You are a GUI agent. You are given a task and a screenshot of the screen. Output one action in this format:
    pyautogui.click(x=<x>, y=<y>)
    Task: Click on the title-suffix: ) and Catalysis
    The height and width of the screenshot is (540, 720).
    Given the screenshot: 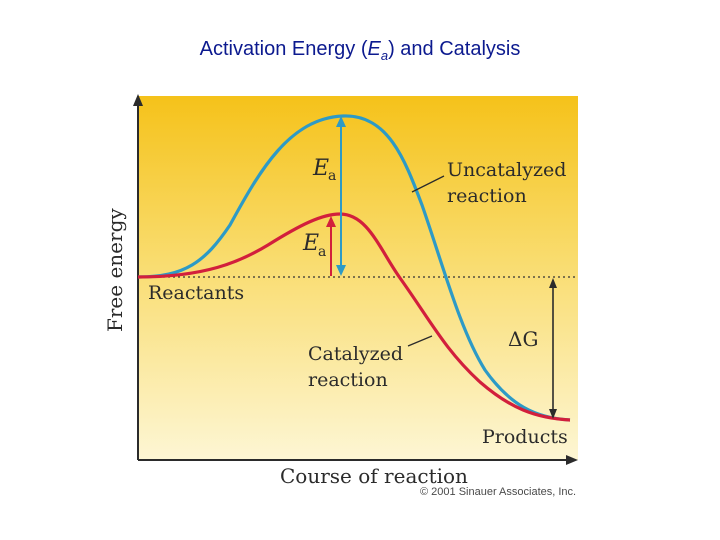 What is the action you would take?
    pyautogui.click(x=454, y=49)
    